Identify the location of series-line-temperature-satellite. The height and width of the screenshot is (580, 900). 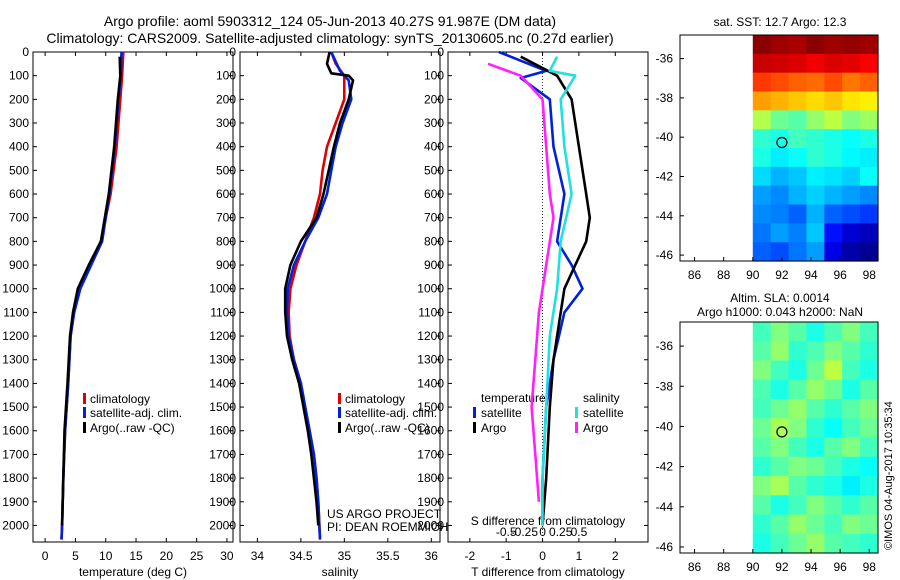
(541, 288).